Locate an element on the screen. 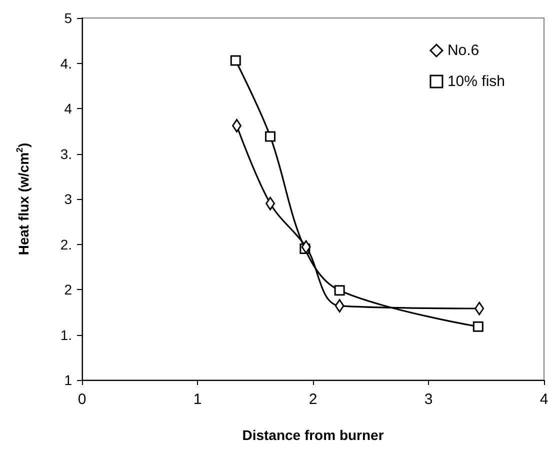  x-tick-label: 0 is located at coordinates (82, 399).